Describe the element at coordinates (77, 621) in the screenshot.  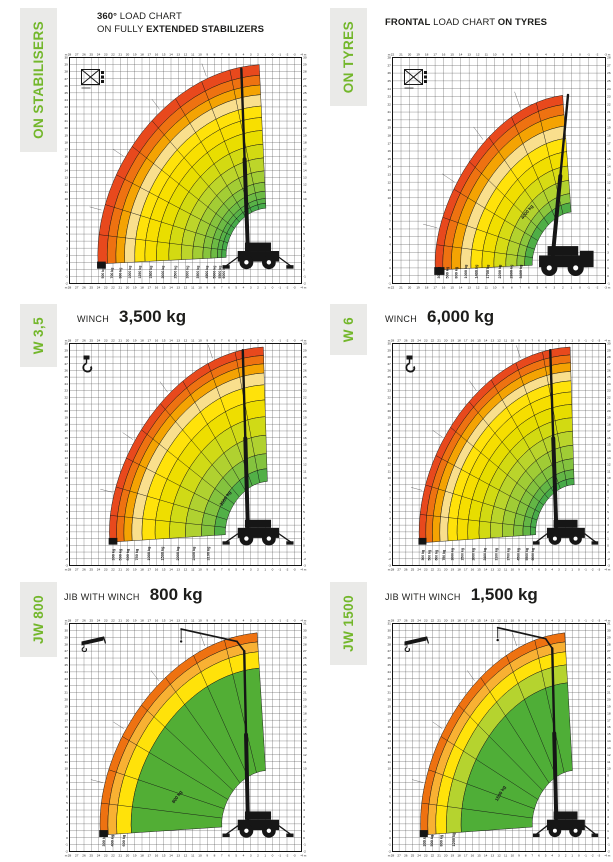
I see `svg-text: 27` at that location.